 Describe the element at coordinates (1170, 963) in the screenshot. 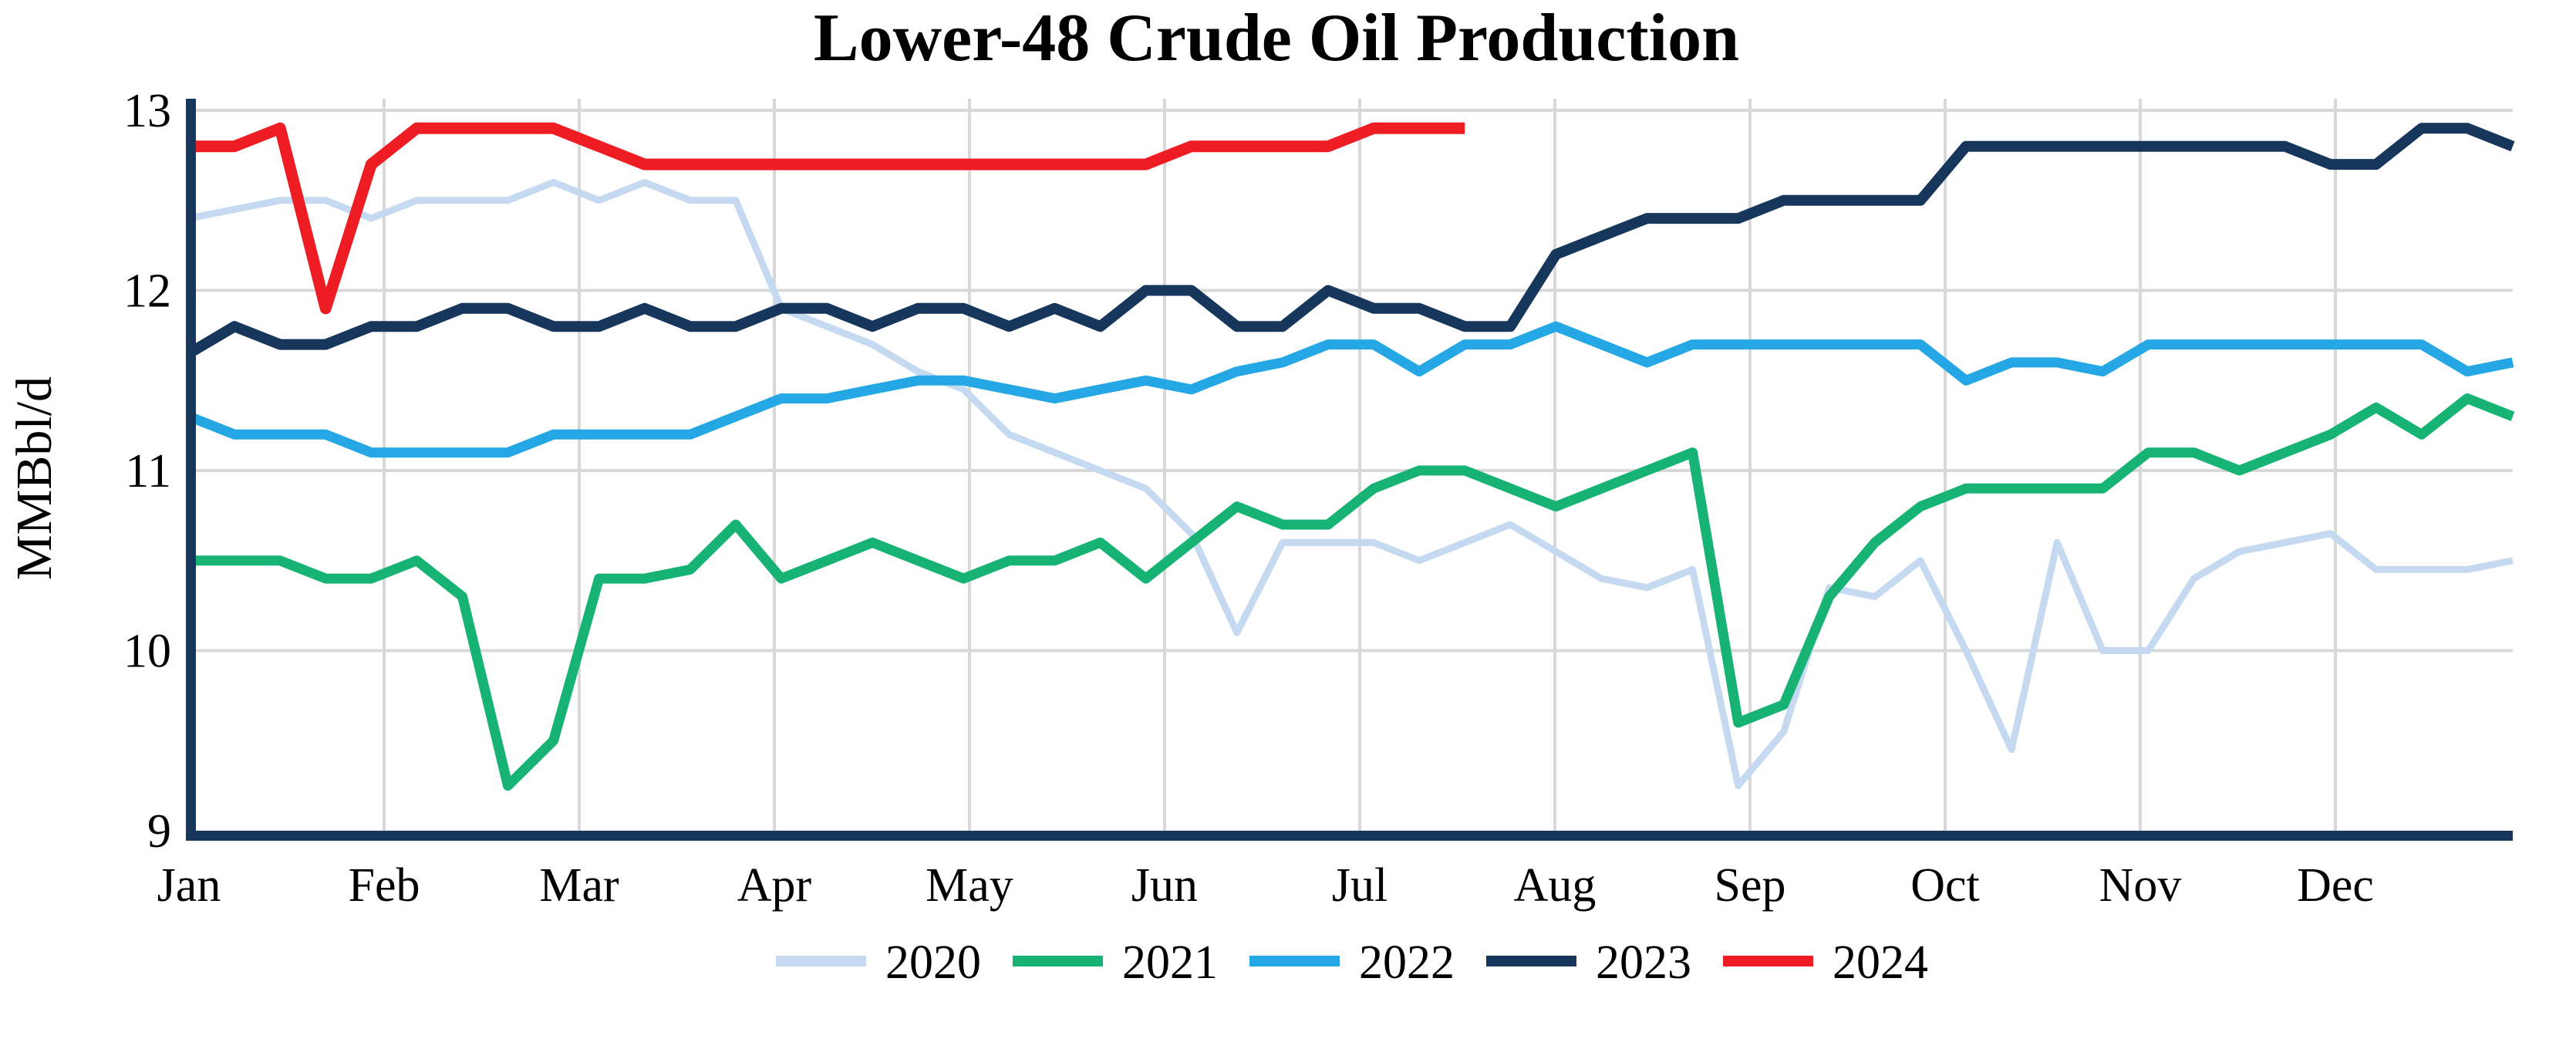

I see `legend-label-2021: 2021` at that location.